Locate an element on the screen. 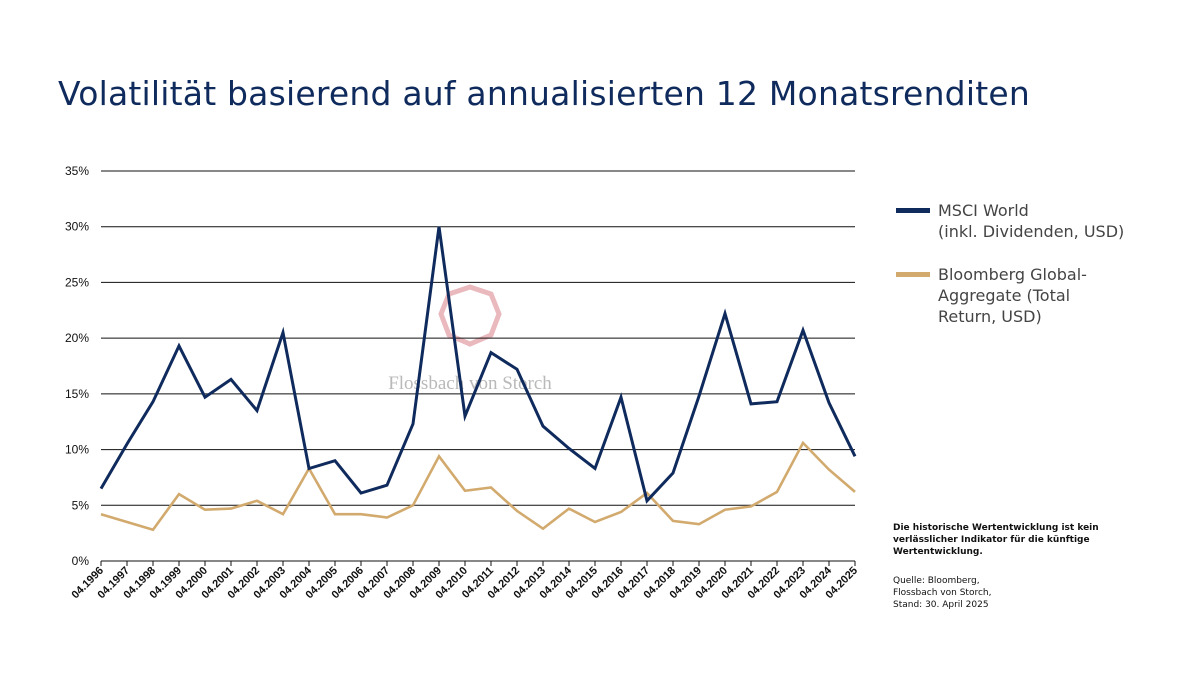  y-tick-label: 30% is located at coordinates (77, 227).